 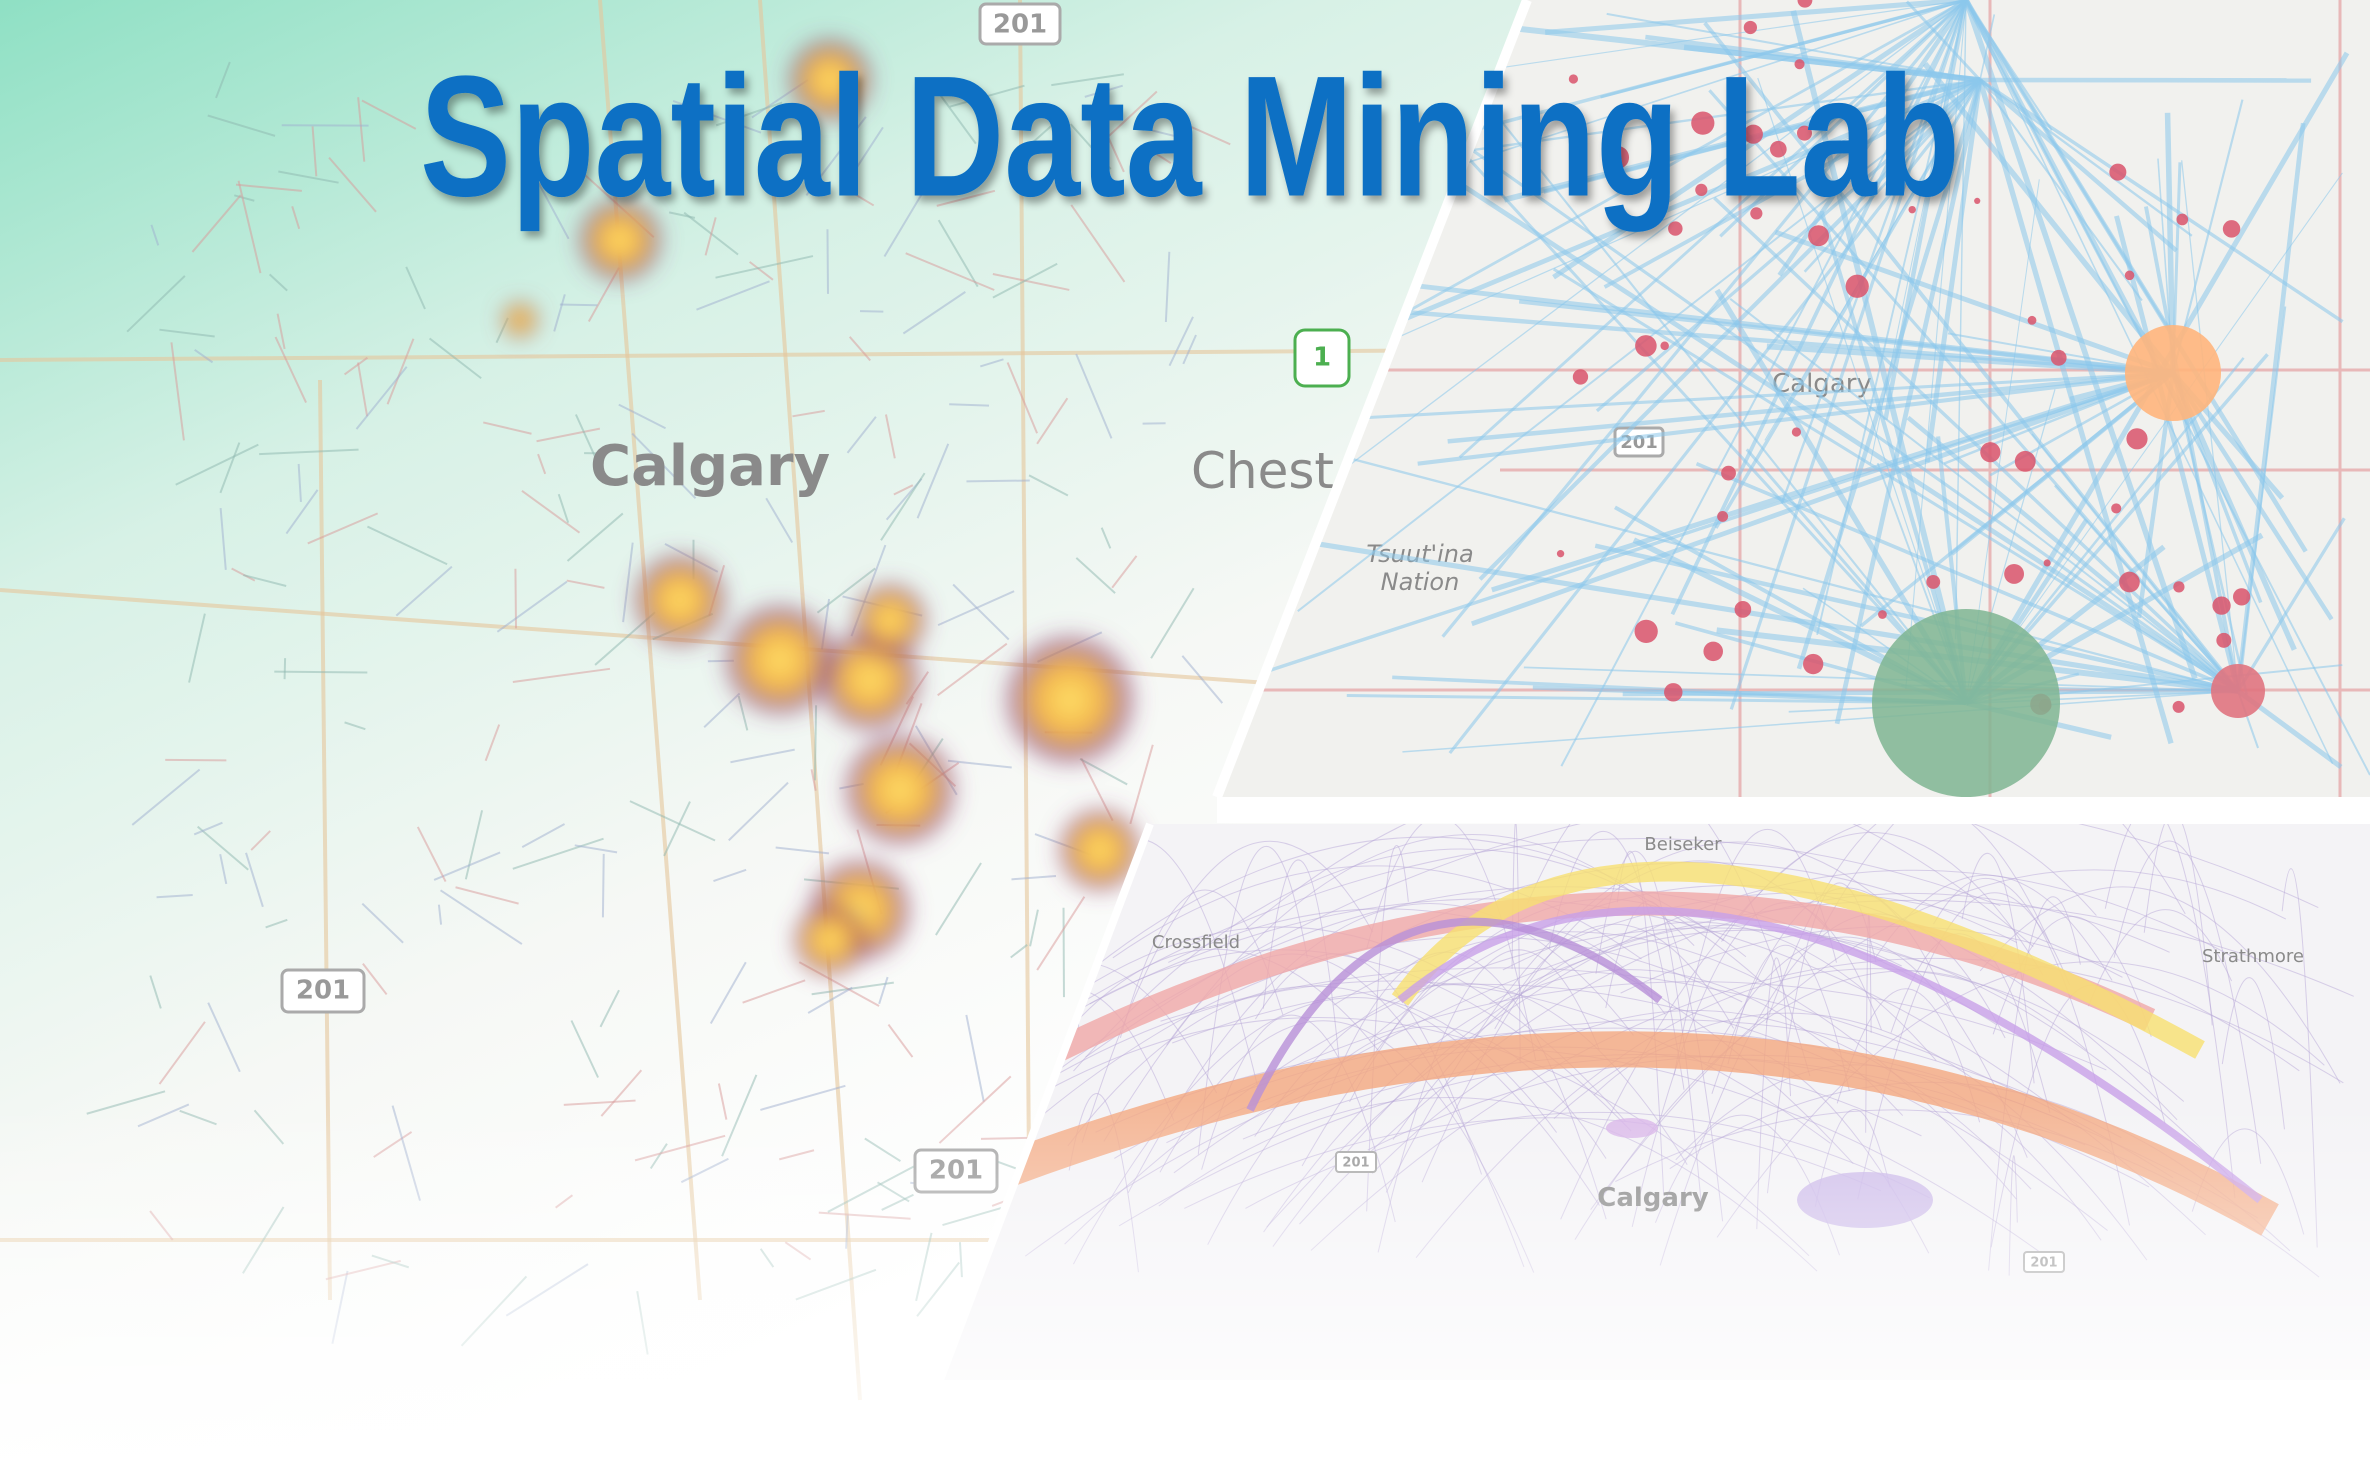 What do you see at coordinates (1322, 358) in the screenshot?
I see `shield-label: 1` at bounding box center [1322, 358].